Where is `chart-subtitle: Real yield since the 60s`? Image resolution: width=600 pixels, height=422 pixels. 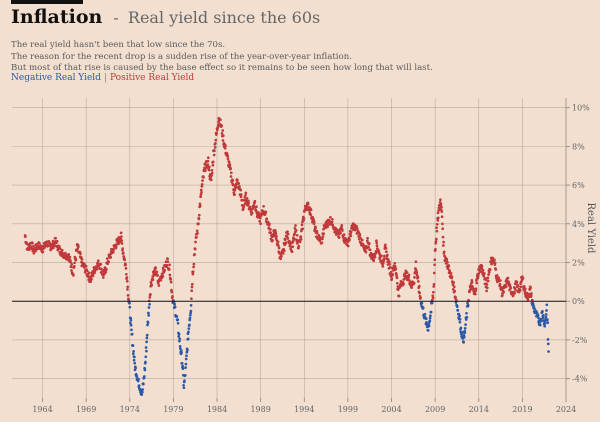
chart-subtitle: Real yield since the 60s is located at coordinates (224, 17).